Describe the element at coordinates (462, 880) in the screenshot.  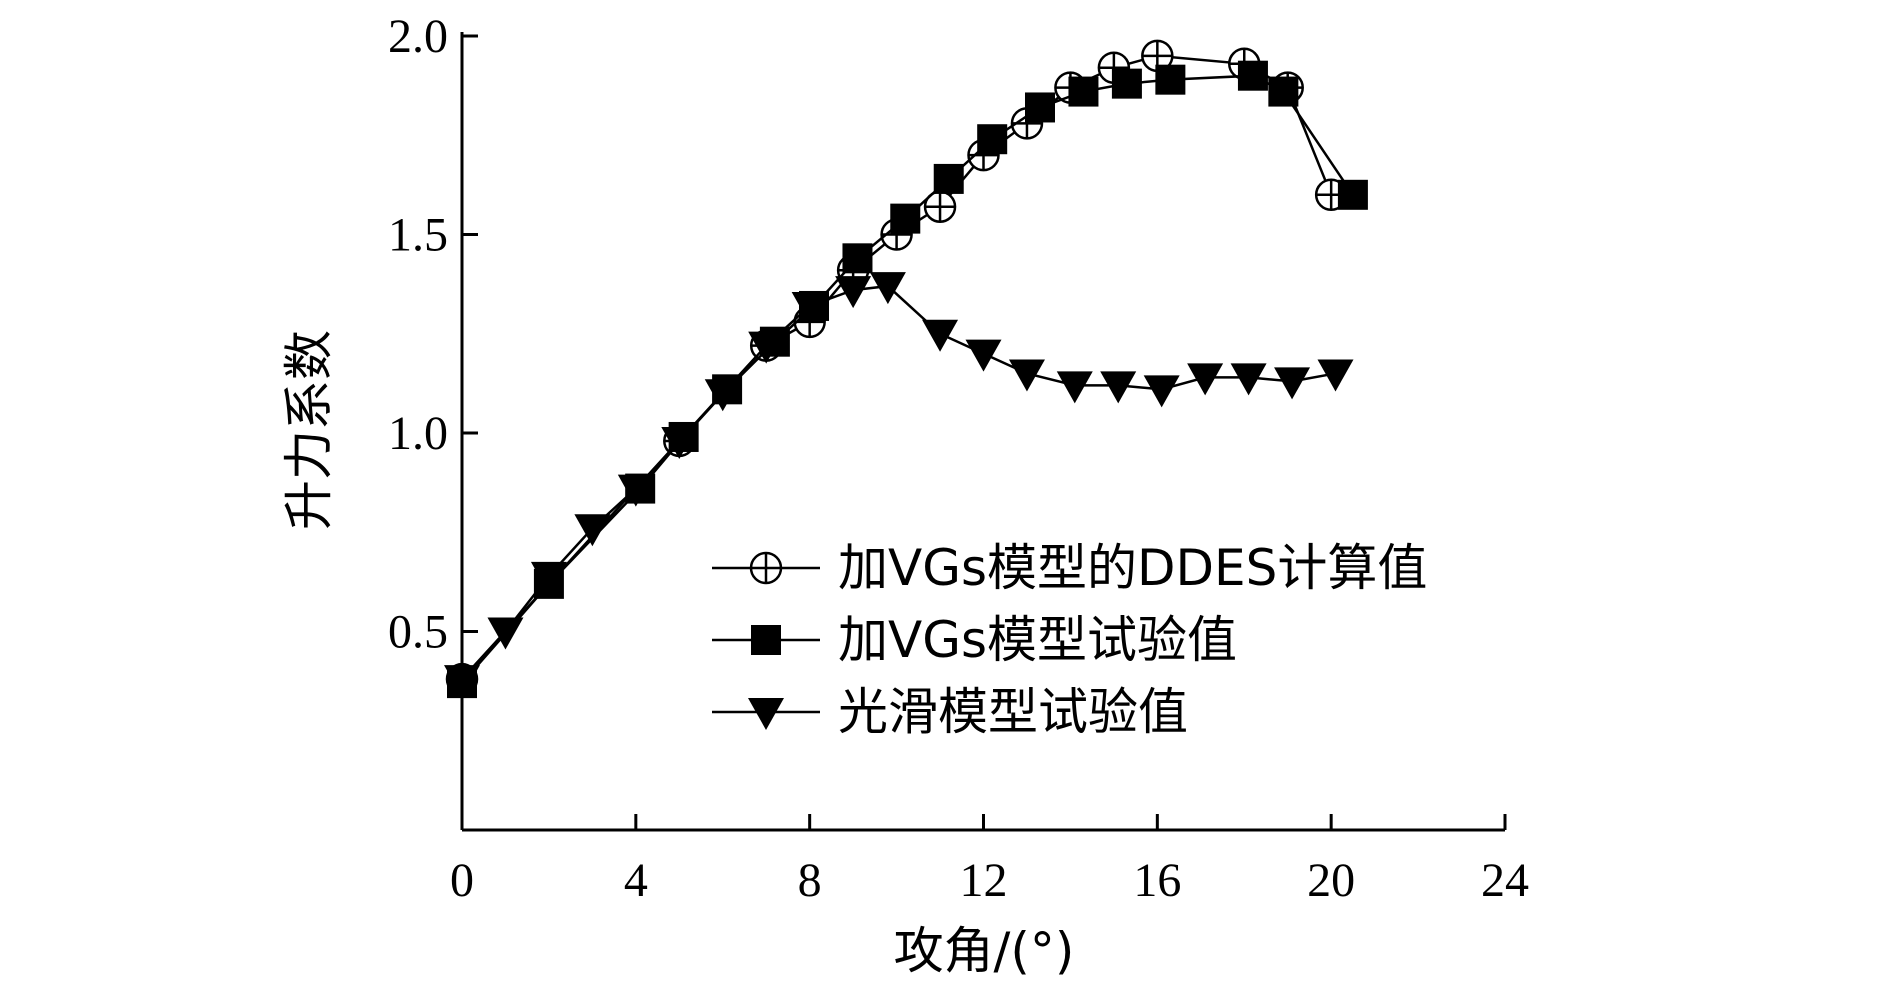
I see `x-tick-label: 0` at that location.